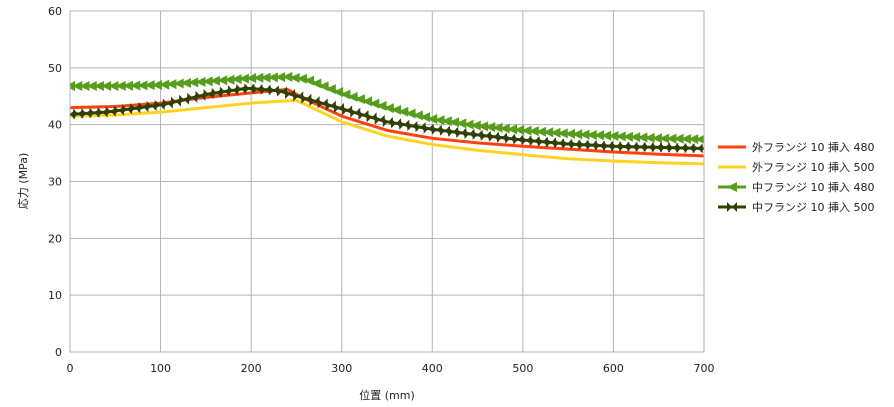 This screenshot has width=894, height=407. Describe the element at coordinates (23, 181) in the screenshot. I see `y-axis-title: 応力 (MPa)` at that location.